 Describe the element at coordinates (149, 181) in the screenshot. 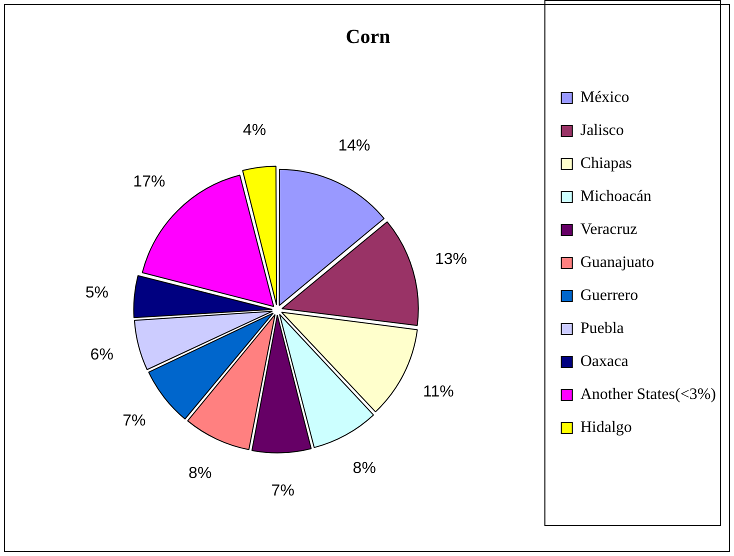

I see `data-label: 17%` at that location.